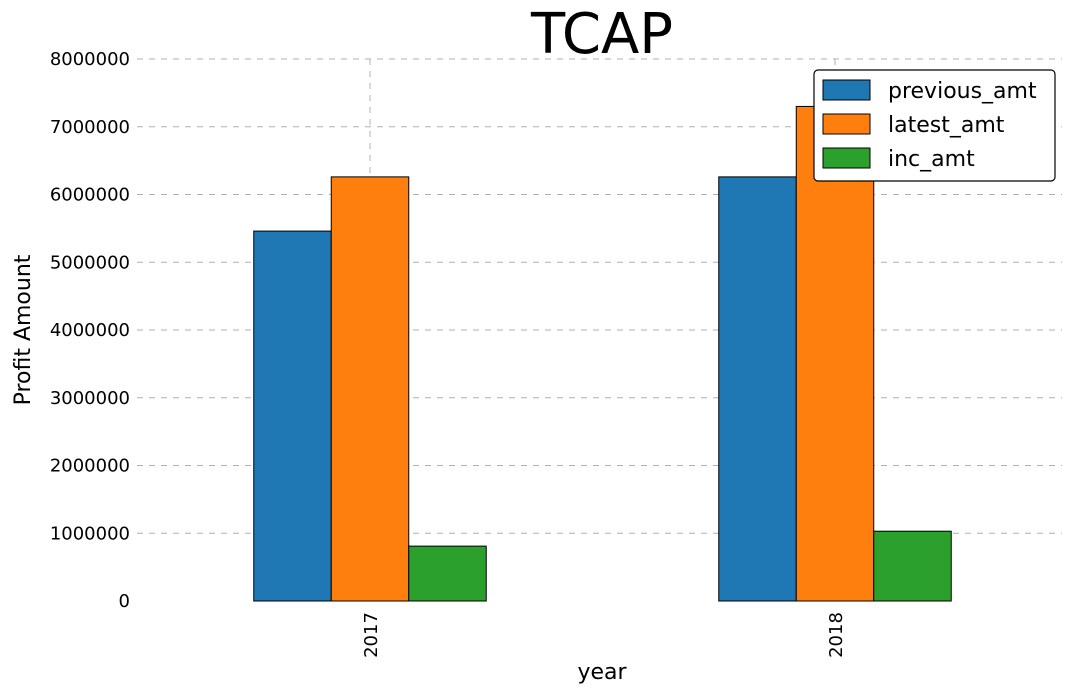 This screenshot has height=693, width=1077. I want to click on y-tick-label: 6000000, so click(90, 195).